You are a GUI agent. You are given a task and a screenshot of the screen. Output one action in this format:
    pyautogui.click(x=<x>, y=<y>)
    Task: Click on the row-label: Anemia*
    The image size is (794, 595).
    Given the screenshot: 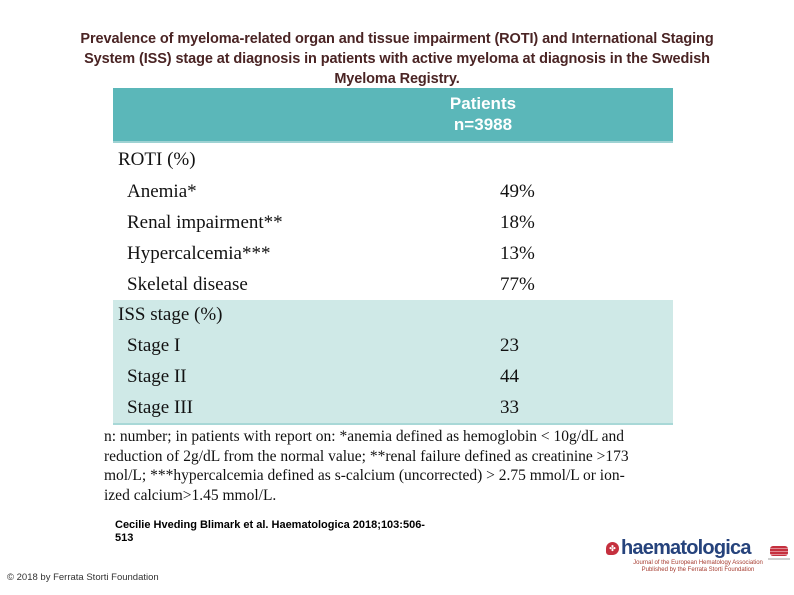 What is the action you would take?
    pyautogui.click(x=162, y=191)
    